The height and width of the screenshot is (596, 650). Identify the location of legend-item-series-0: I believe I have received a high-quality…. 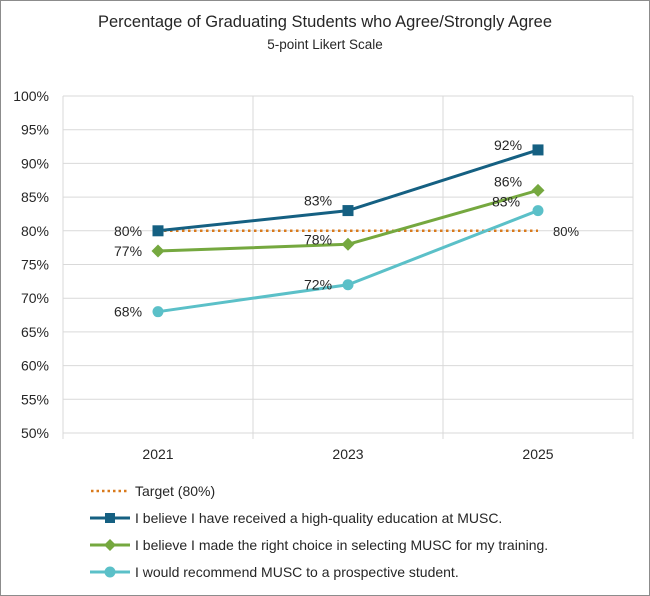
(318, 517).